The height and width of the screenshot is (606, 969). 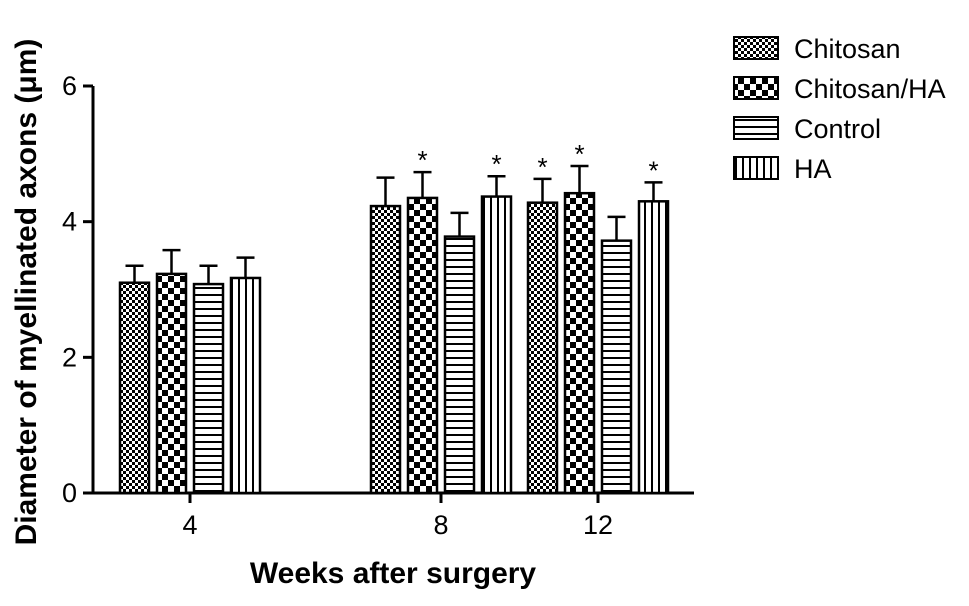 What do you see at coordinates (26, 292) in the screenshot?
I see `y-axis-title: Diameter of myellinated axons (μm)` at bounding box center [26, 292].